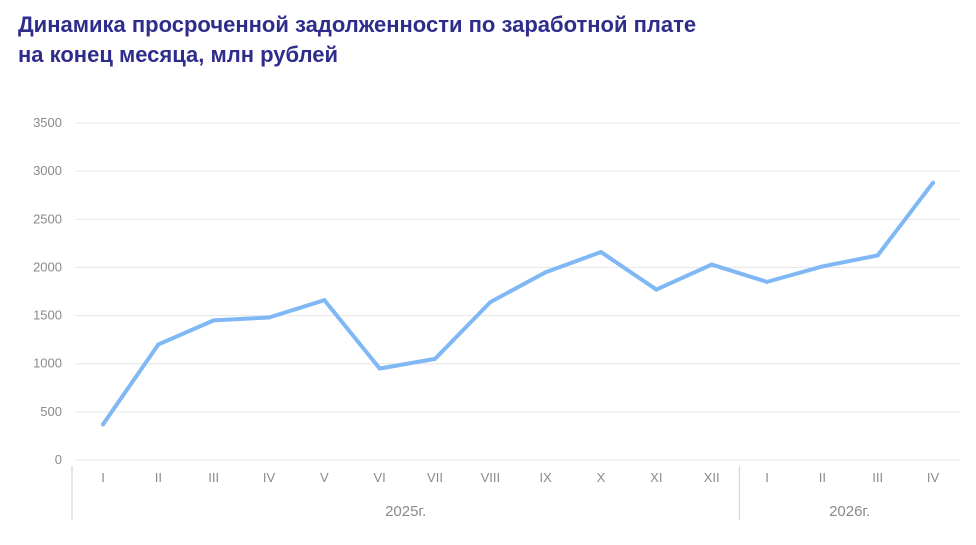 The image size is (976, 545). What do you see at coordinates (178, 54) in the screenshot?
I see `chart-title-line-2: на конец месяца, млн рублей` at bounding box center [178, 54].